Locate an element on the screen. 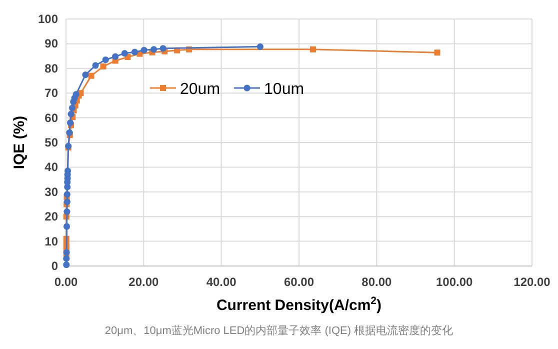  text: 20μm、10μm蓝光Micro LED的内部量子效率 (IQE) 根据电流密度的变化 is located at coordinates (279, 330).